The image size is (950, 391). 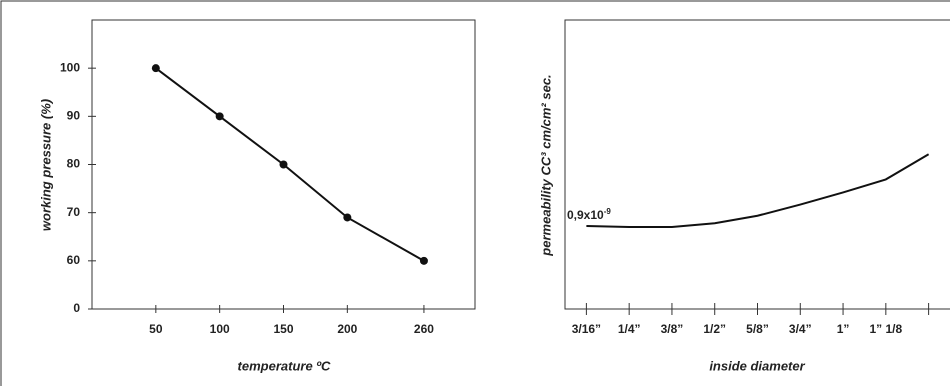 What do you see at coordinates (347, 329) in the screenshot?
I see `x-tick-label: 200` at bounding box center [347, 329].